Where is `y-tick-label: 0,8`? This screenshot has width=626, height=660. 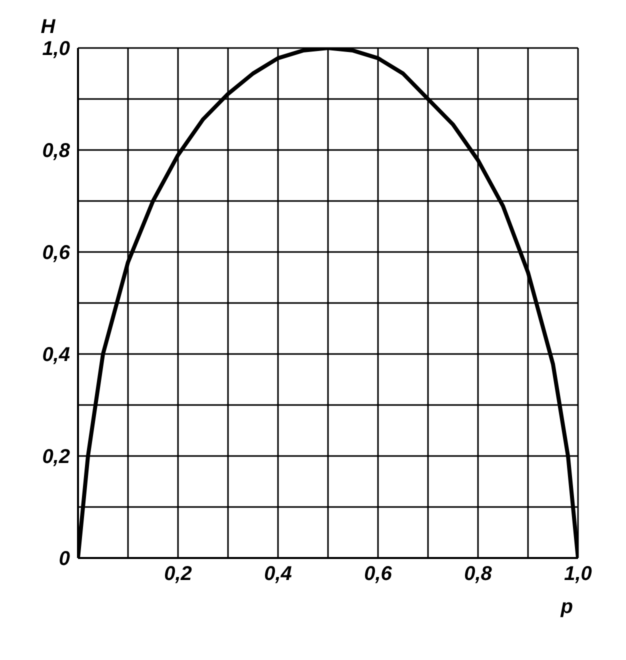 y-tick-label: 0,8 is located at coordinates (56, 151).